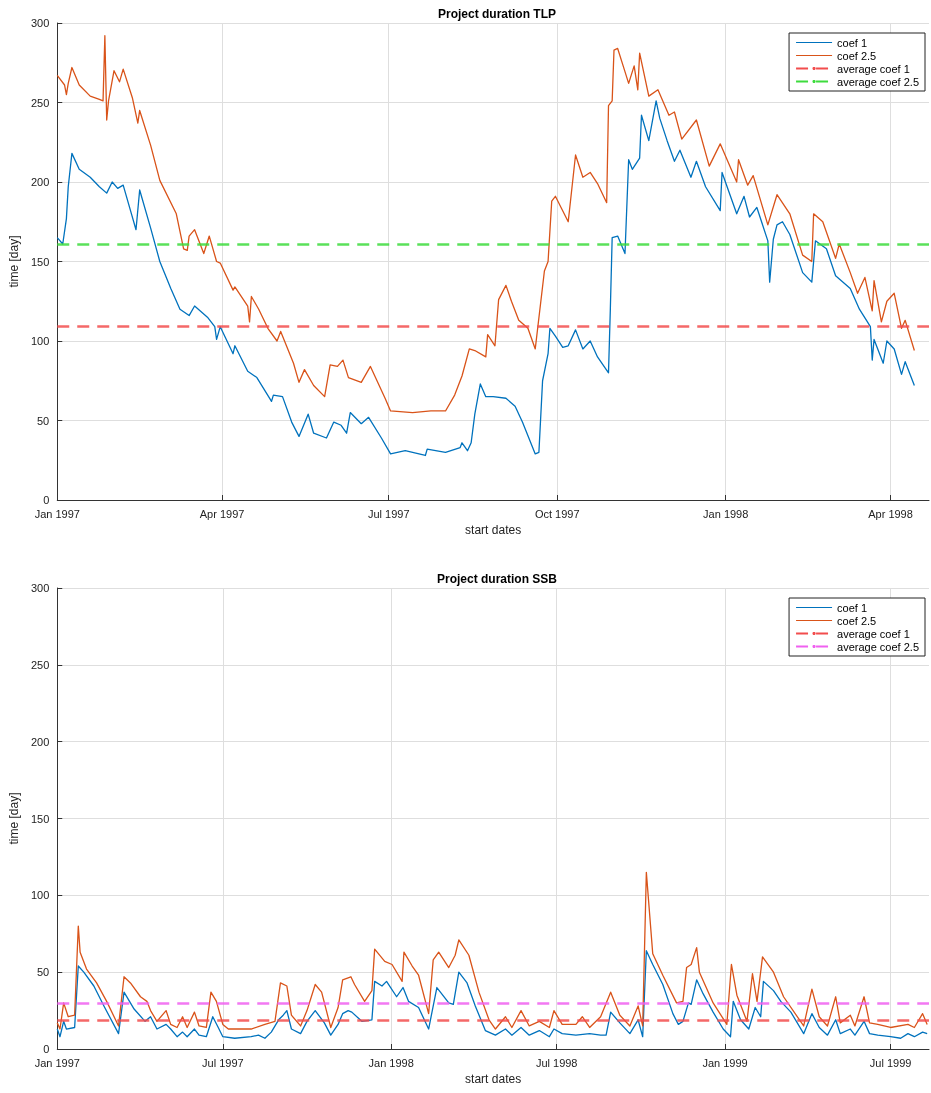  Describe the element at coordinates (497, 579) in the screenshot. I see `chart-title: Project duration SSB` at that location.